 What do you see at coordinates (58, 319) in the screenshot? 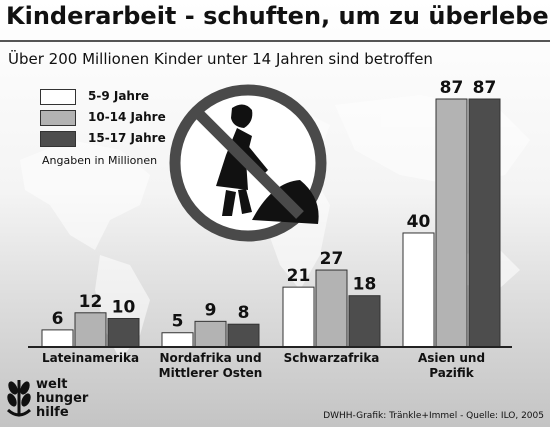
I see `value-label-lateinamerika-5-9: 6` at bounding box center [58, 319].